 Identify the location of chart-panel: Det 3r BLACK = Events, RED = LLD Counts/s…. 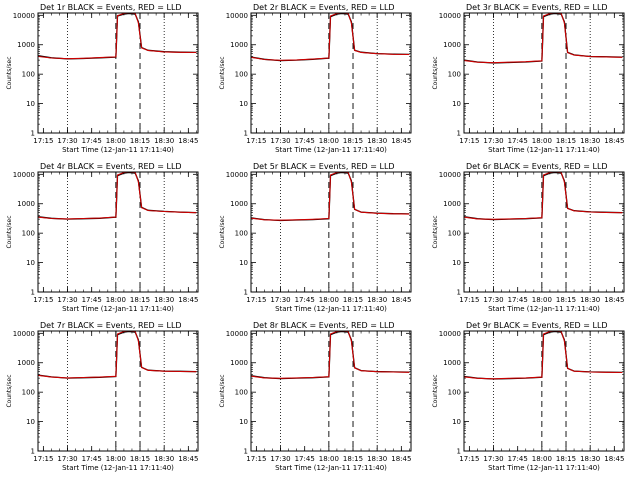
(528, 78).